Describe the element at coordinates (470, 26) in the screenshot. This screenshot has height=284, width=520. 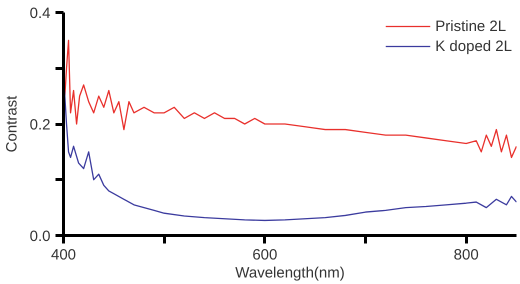
I see `legend-label: Pristine 2L` at that location.